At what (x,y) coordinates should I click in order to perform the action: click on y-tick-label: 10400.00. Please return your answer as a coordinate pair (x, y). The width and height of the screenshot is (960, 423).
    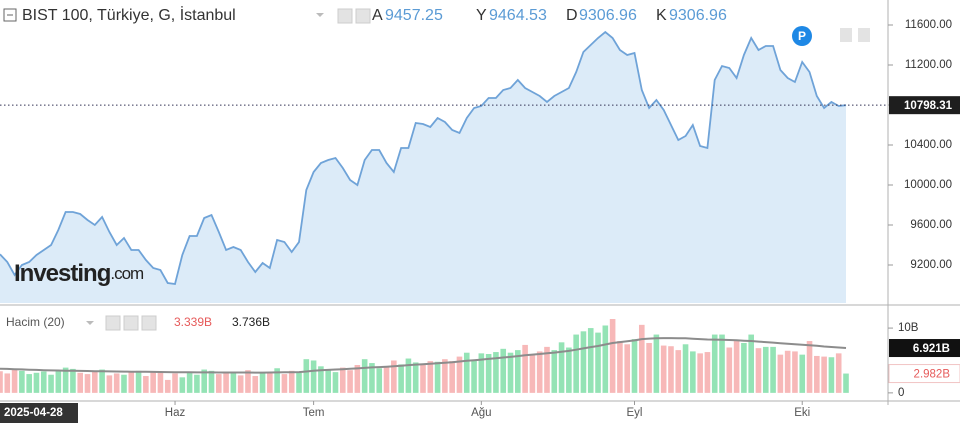
    Looking at the image, I should click on (928, 145).